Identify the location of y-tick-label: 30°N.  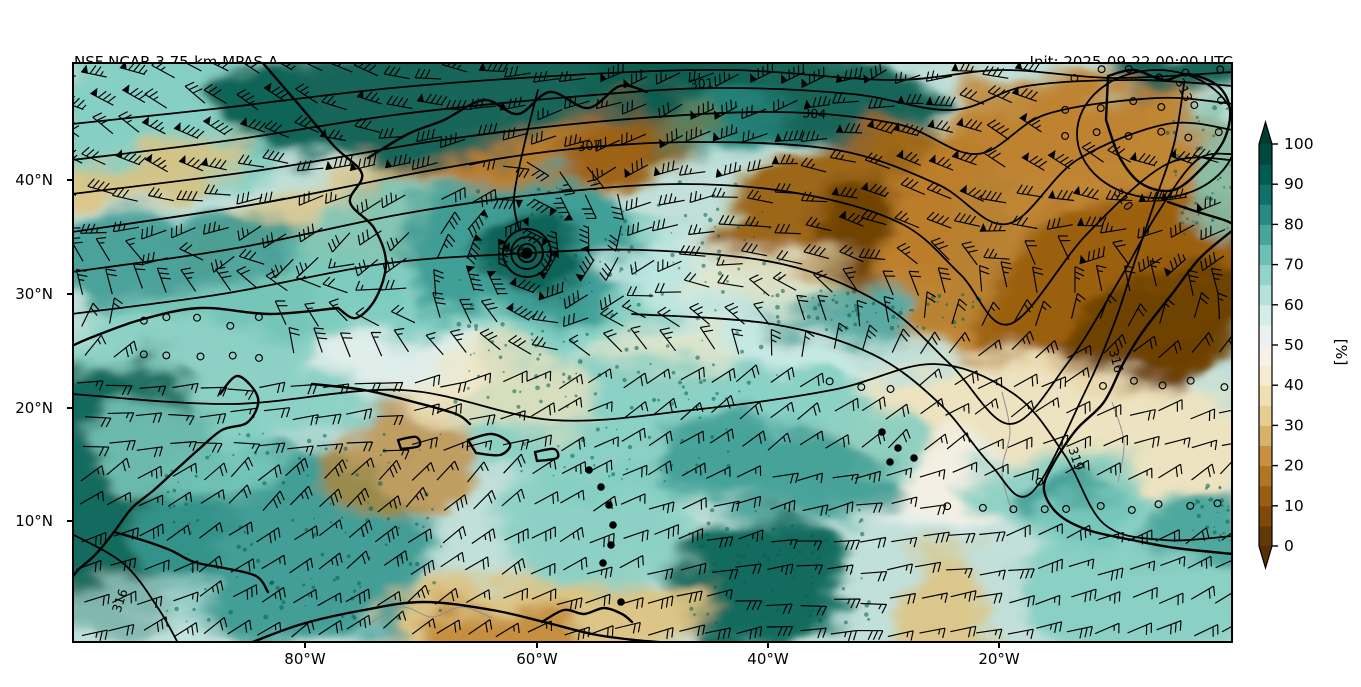
(34, 293).